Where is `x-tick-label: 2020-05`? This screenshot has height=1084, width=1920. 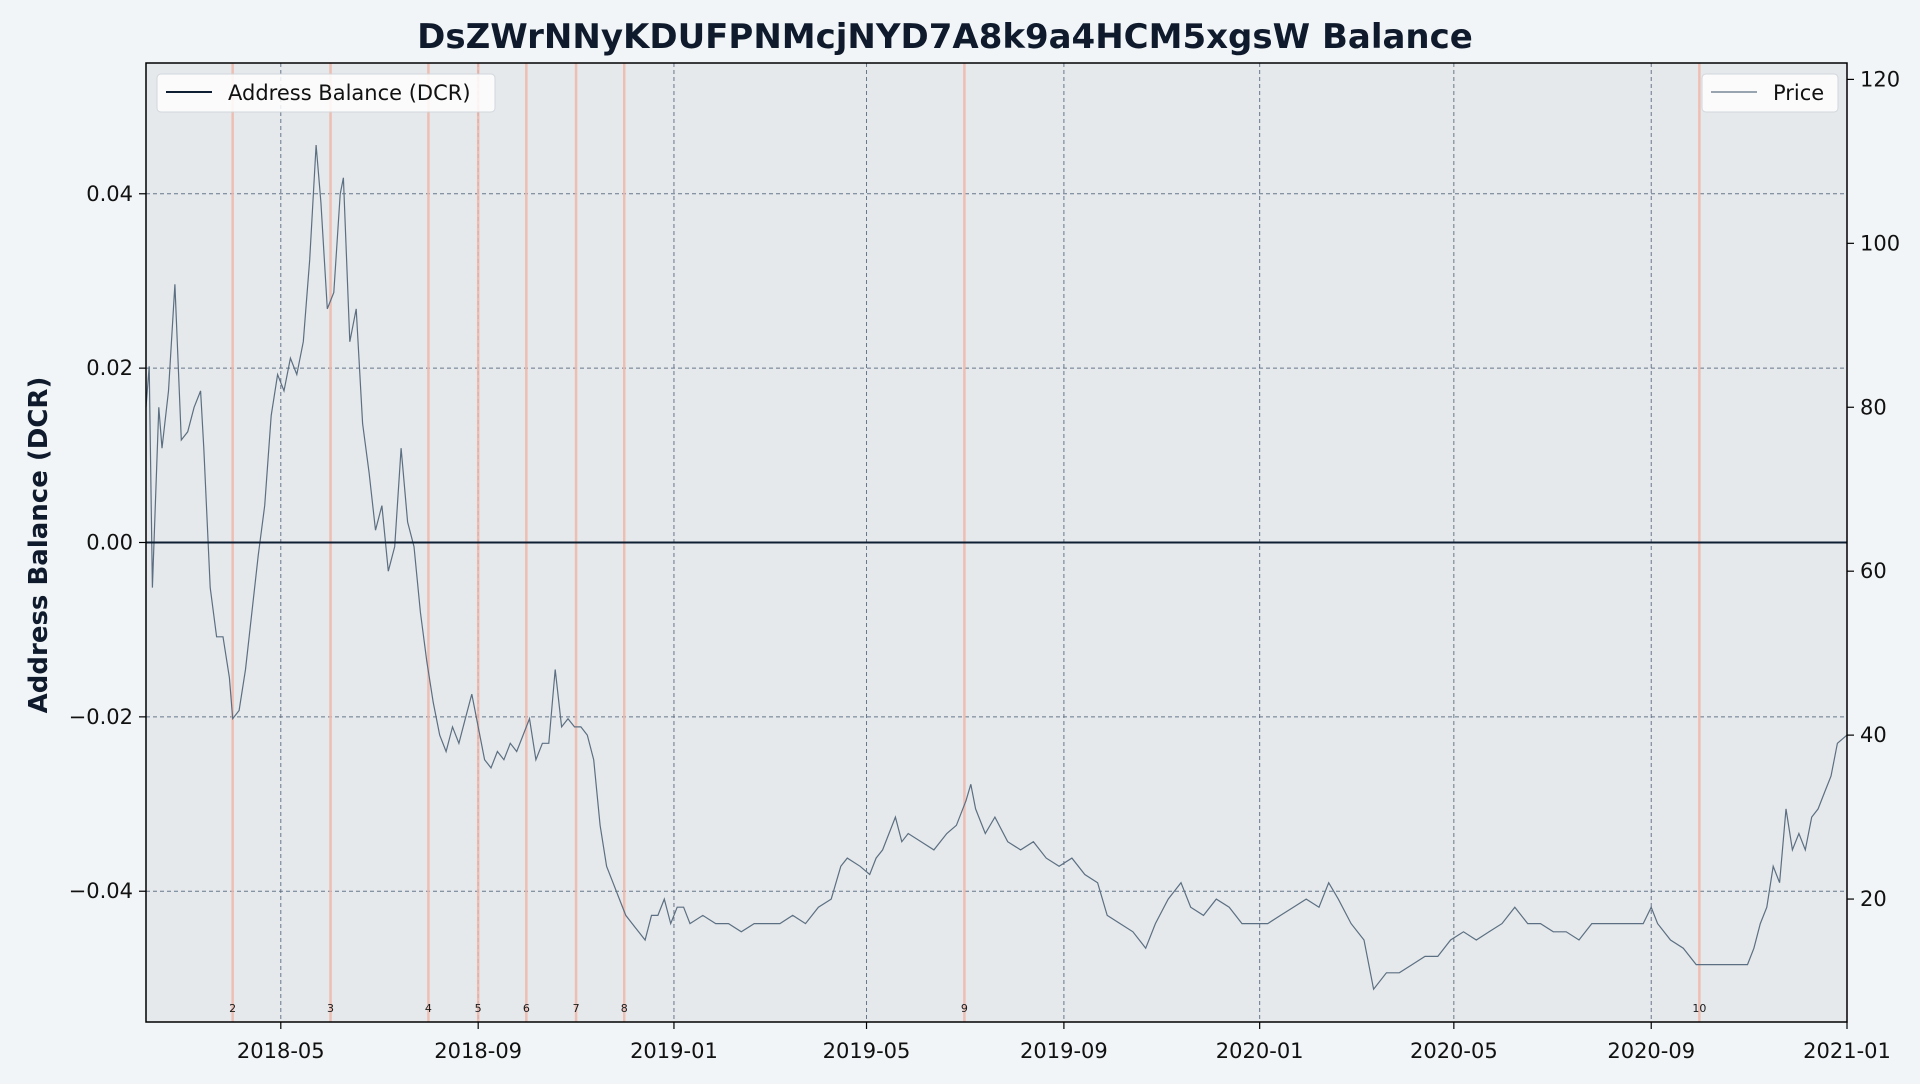
x-tick-label: 2020-05 is located at coordinates (1454, 1051).